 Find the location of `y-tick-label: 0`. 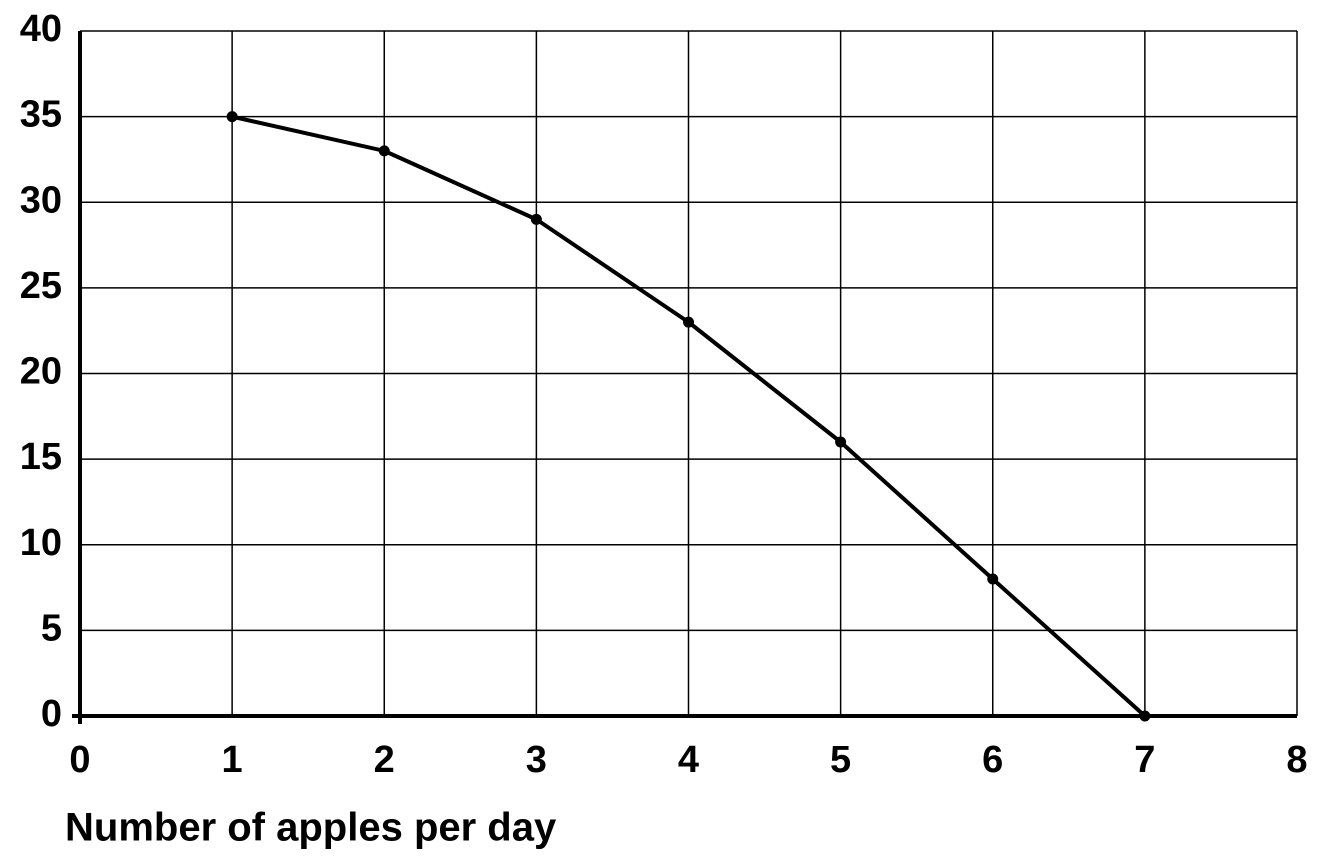

y-tick-label: 0 is located at coordinates (51, 714).